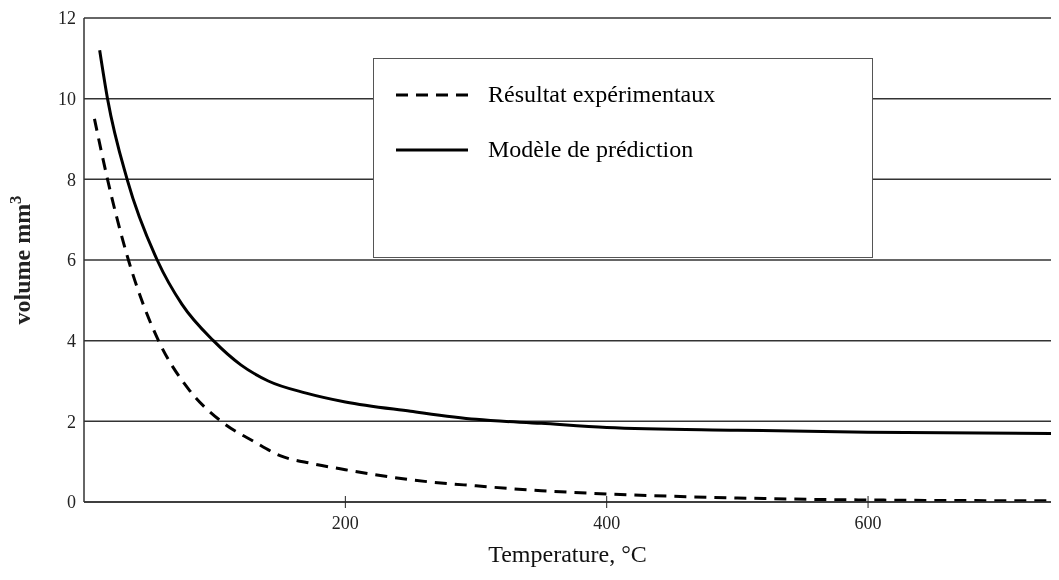 The image size is (1059, 580). I want to click on y-tick-label: 0, so click(71, 502).